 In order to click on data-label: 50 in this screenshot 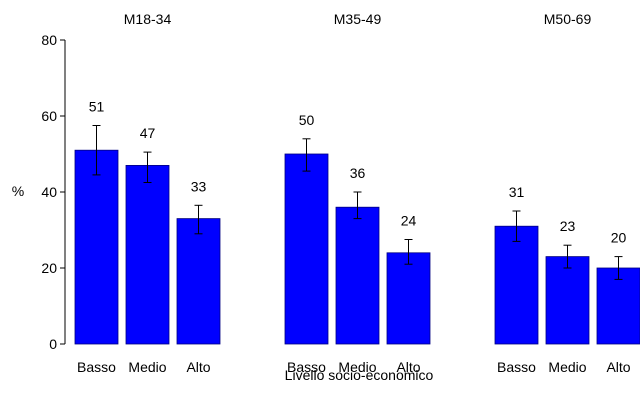, I will do `click(307, 120)`.